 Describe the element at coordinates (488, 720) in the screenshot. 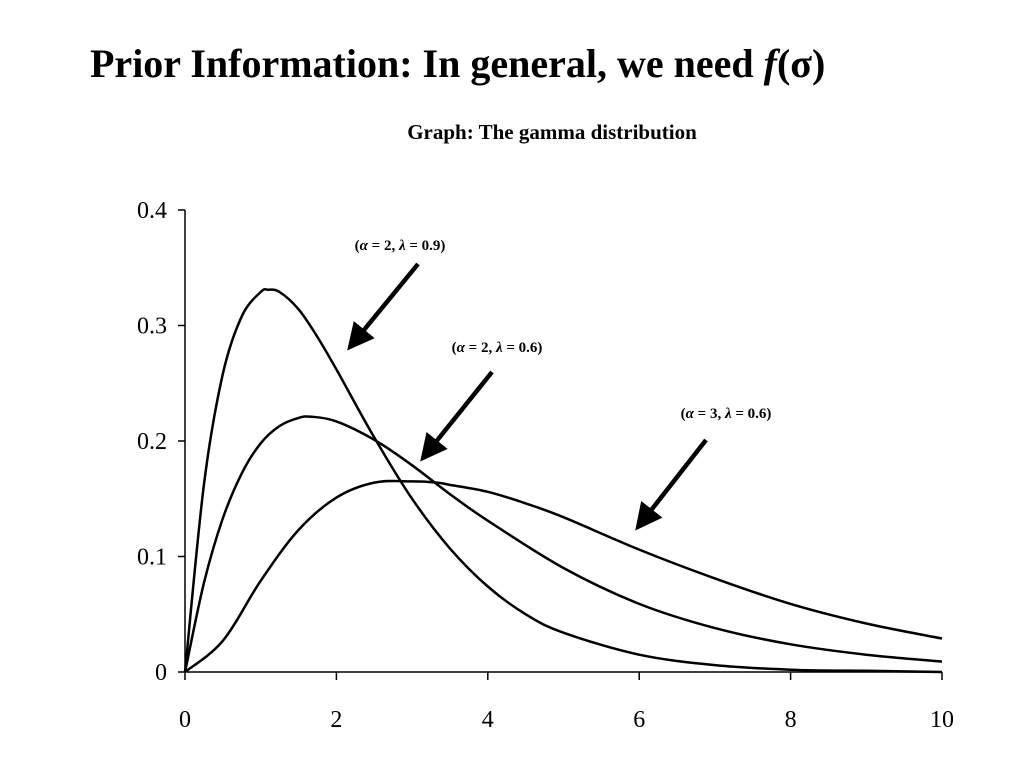

I see `x-tick-label: 4` at that location.